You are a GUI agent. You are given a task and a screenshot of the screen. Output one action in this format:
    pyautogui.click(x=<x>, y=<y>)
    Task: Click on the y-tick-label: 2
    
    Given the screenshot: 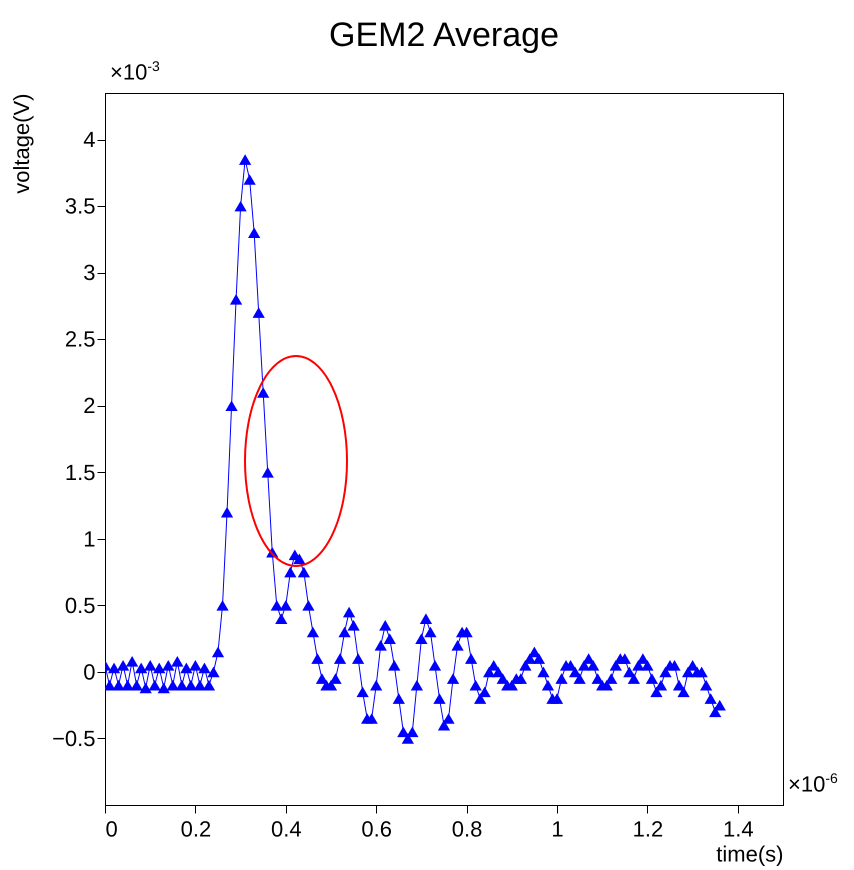 What is the action you would take?
    pyautogui.click(x=89, y=405)
    